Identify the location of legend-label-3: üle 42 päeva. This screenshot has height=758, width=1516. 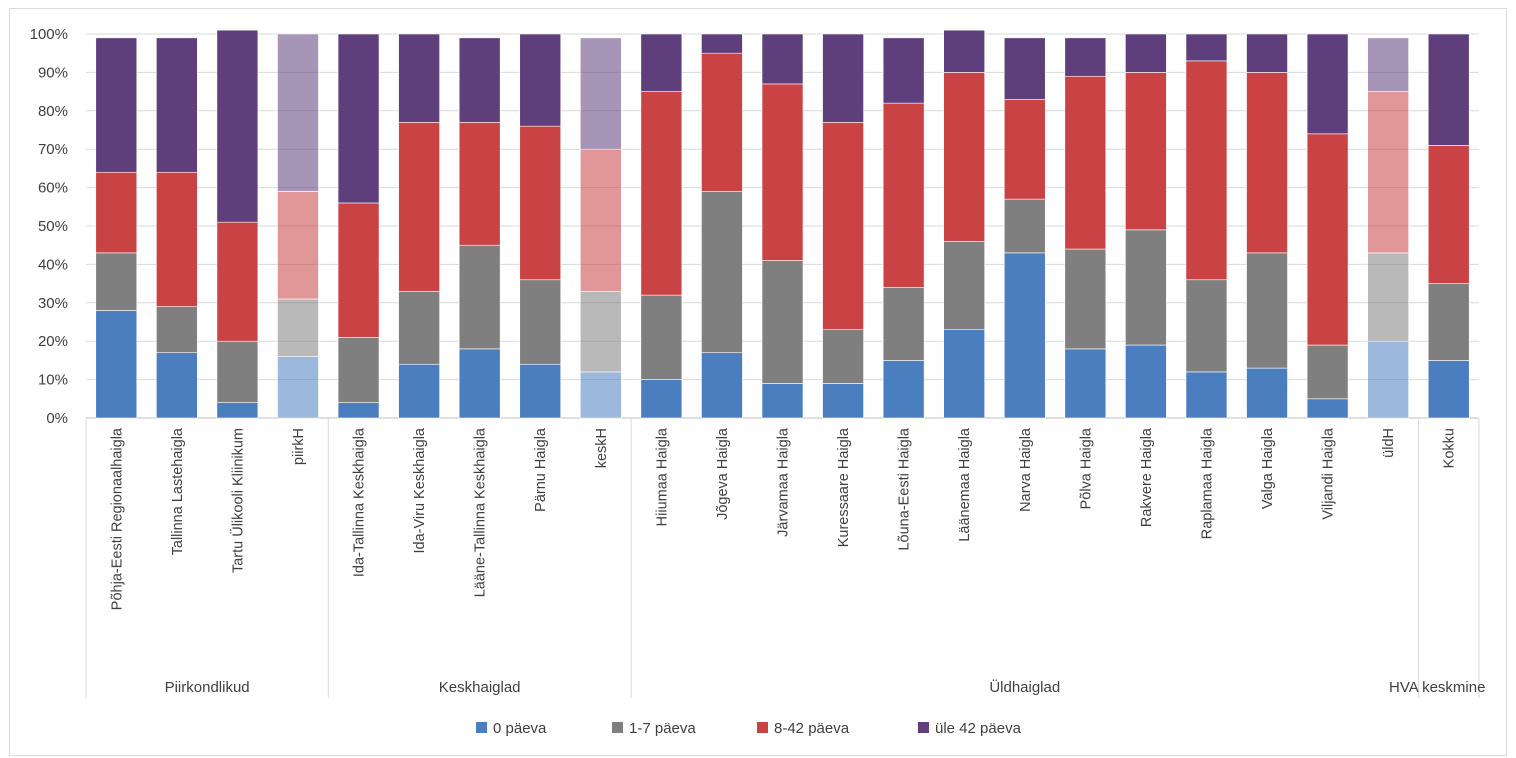
(978, 728).